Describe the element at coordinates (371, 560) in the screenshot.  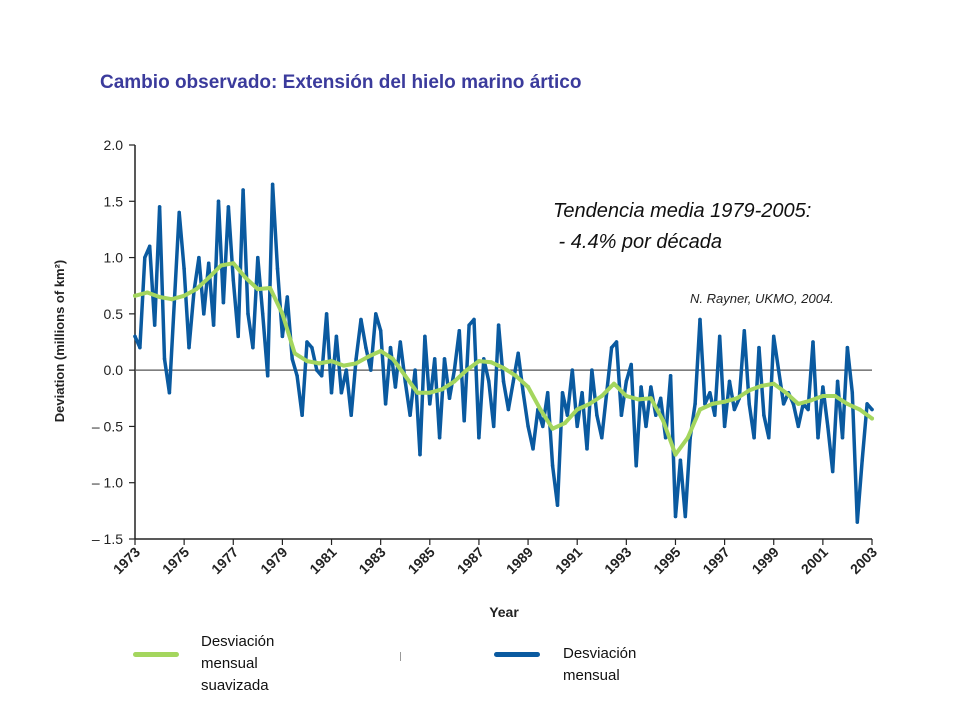
I see `x-tick-label: 1983` at that location.